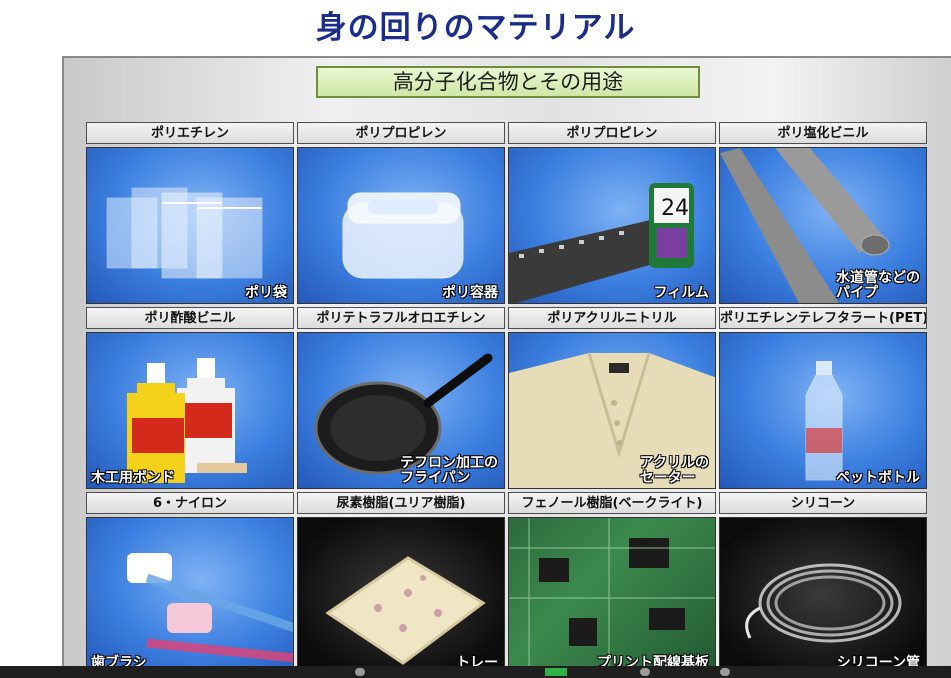 The height and width of the screenshot is (678, 951). I want to click on material-caption: ポリ袋, so click(266, 293).